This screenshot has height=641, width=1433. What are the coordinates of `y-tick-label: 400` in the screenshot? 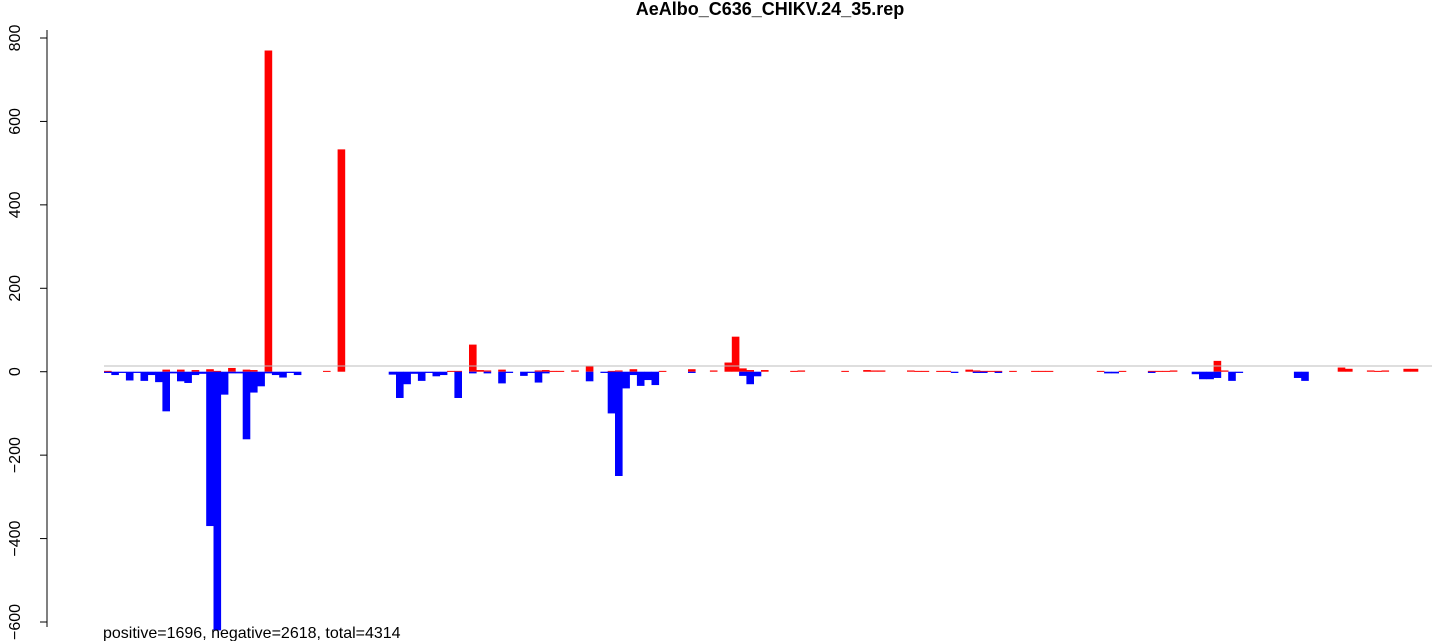 It's located at (15, 204).